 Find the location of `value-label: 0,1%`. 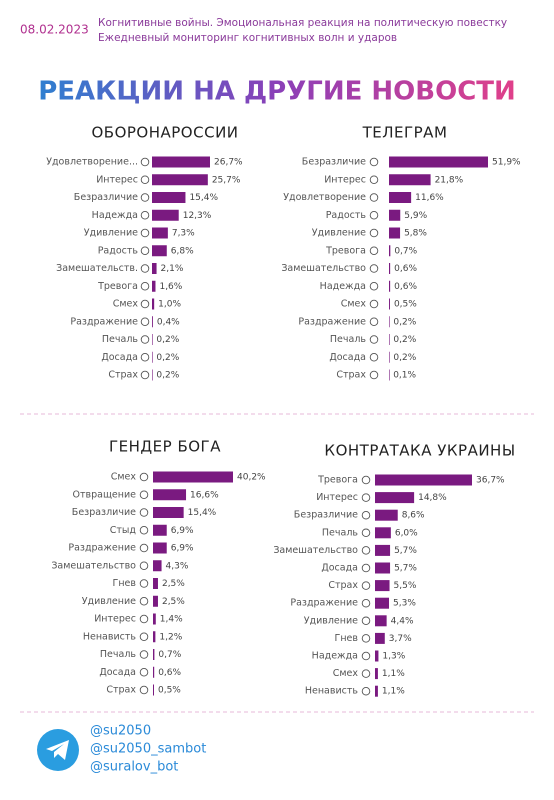

value-label: 0,1% is located at coordinates (404, 376).